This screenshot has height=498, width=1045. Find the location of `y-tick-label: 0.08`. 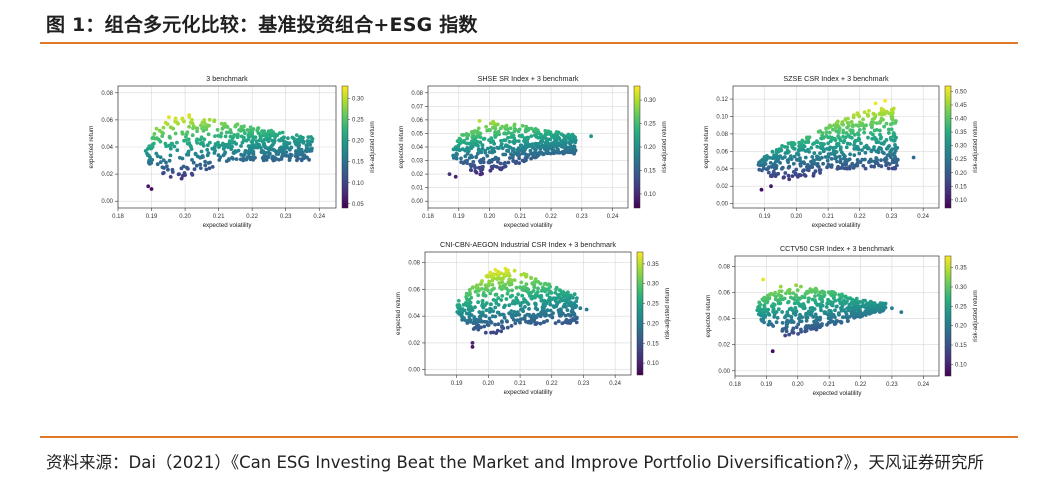

y-tick-label: 0.08 is located at coordinates (107, 94).